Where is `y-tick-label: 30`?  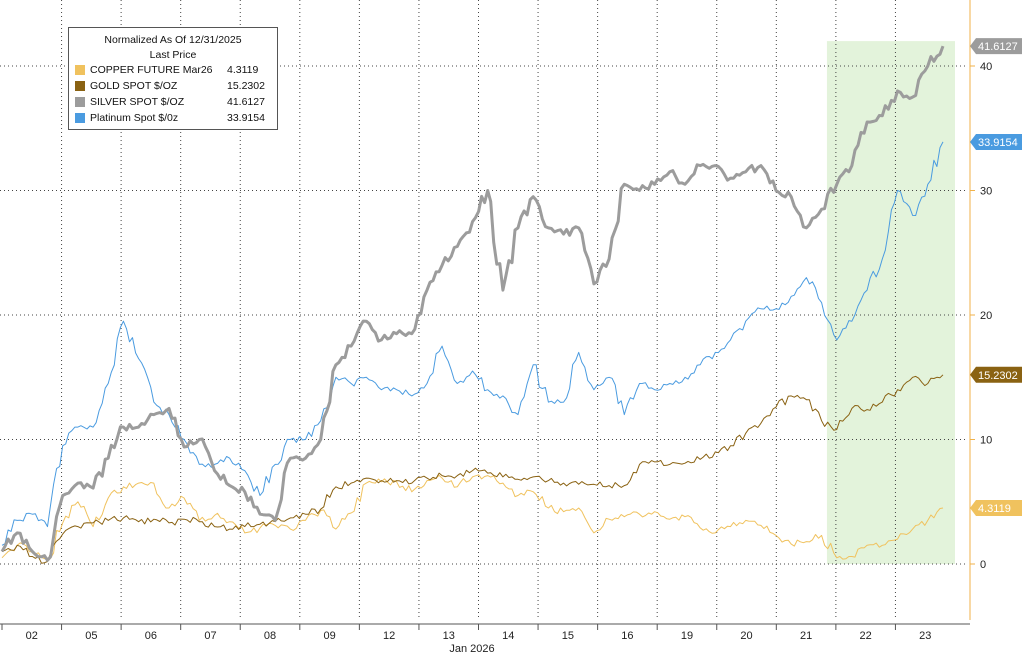
y-tick-label: 30 is located at coordinates (986, 192).